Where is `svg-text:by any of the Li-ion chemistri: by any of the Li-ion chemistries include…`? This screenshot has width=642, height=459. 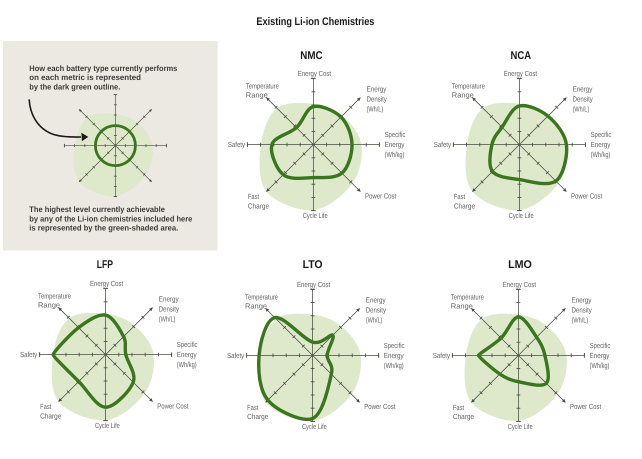 svg-text:by any of the Li-ion chemistri: by any of the Li-ion chemistries include… is located at coordinates (111, 218).